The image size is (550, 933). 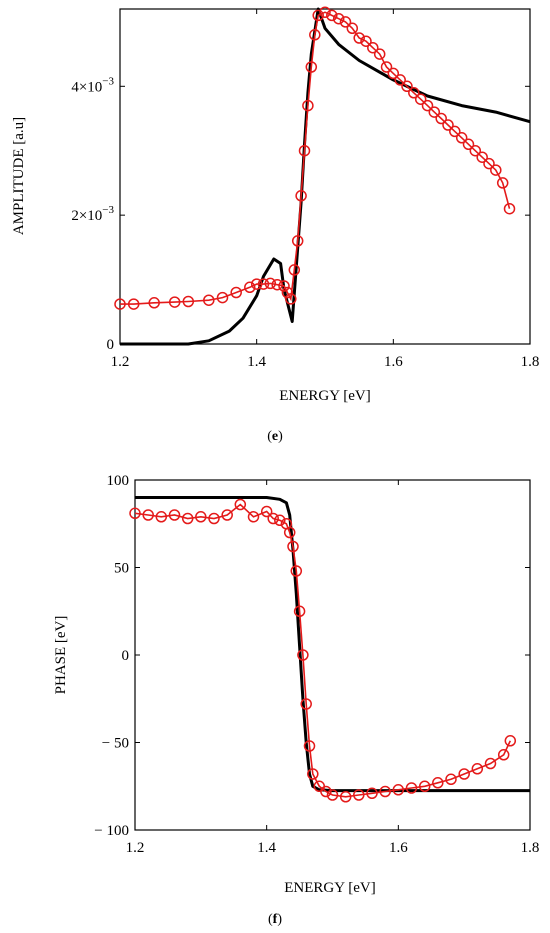 I want to click on phase-panel-label: (f), so click(x=275, y=919).